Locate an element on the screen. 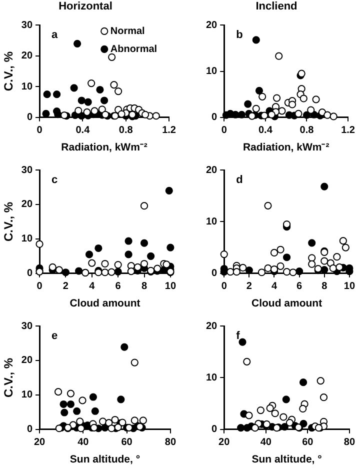 Image resolution: width=358 pixels, height=468 pixels. annotation: a is located at coordinates (55, 35).